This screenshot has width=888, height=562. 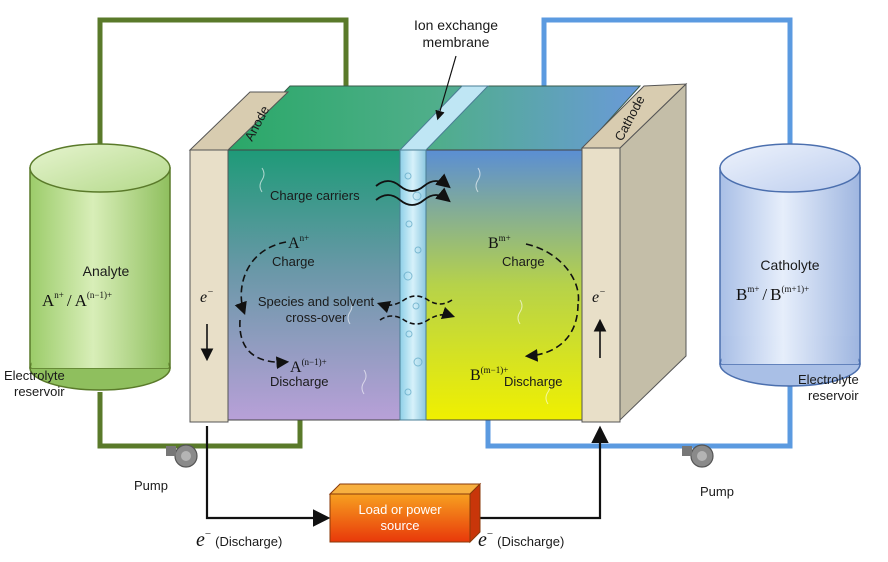 I want to click on discharge-bottom-left: e− (Discharge), so click(x=239, y=539).